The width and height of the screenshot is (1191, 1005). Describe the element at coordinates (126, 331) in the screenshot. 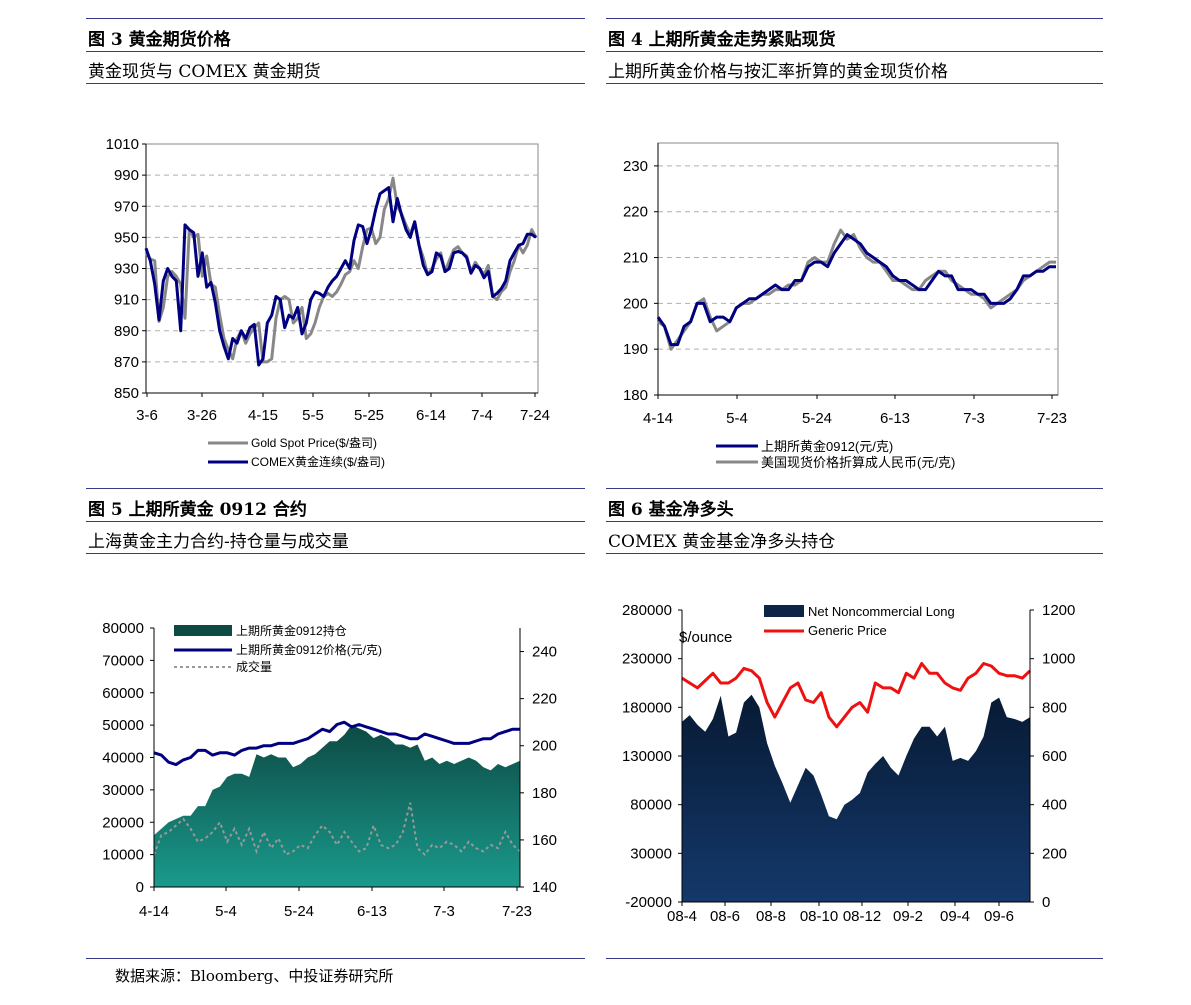

I see `y-tick-label: 890` at that location.